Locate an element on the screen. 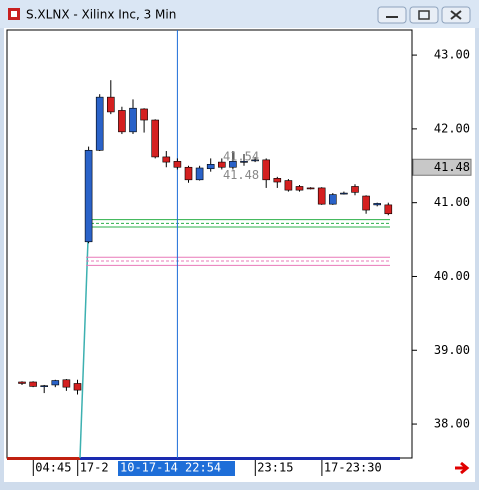 The width and height of the screenshot is (479, 490). crosshair-label: 10-17-14 22:54 is located at coordinates (170, 468).